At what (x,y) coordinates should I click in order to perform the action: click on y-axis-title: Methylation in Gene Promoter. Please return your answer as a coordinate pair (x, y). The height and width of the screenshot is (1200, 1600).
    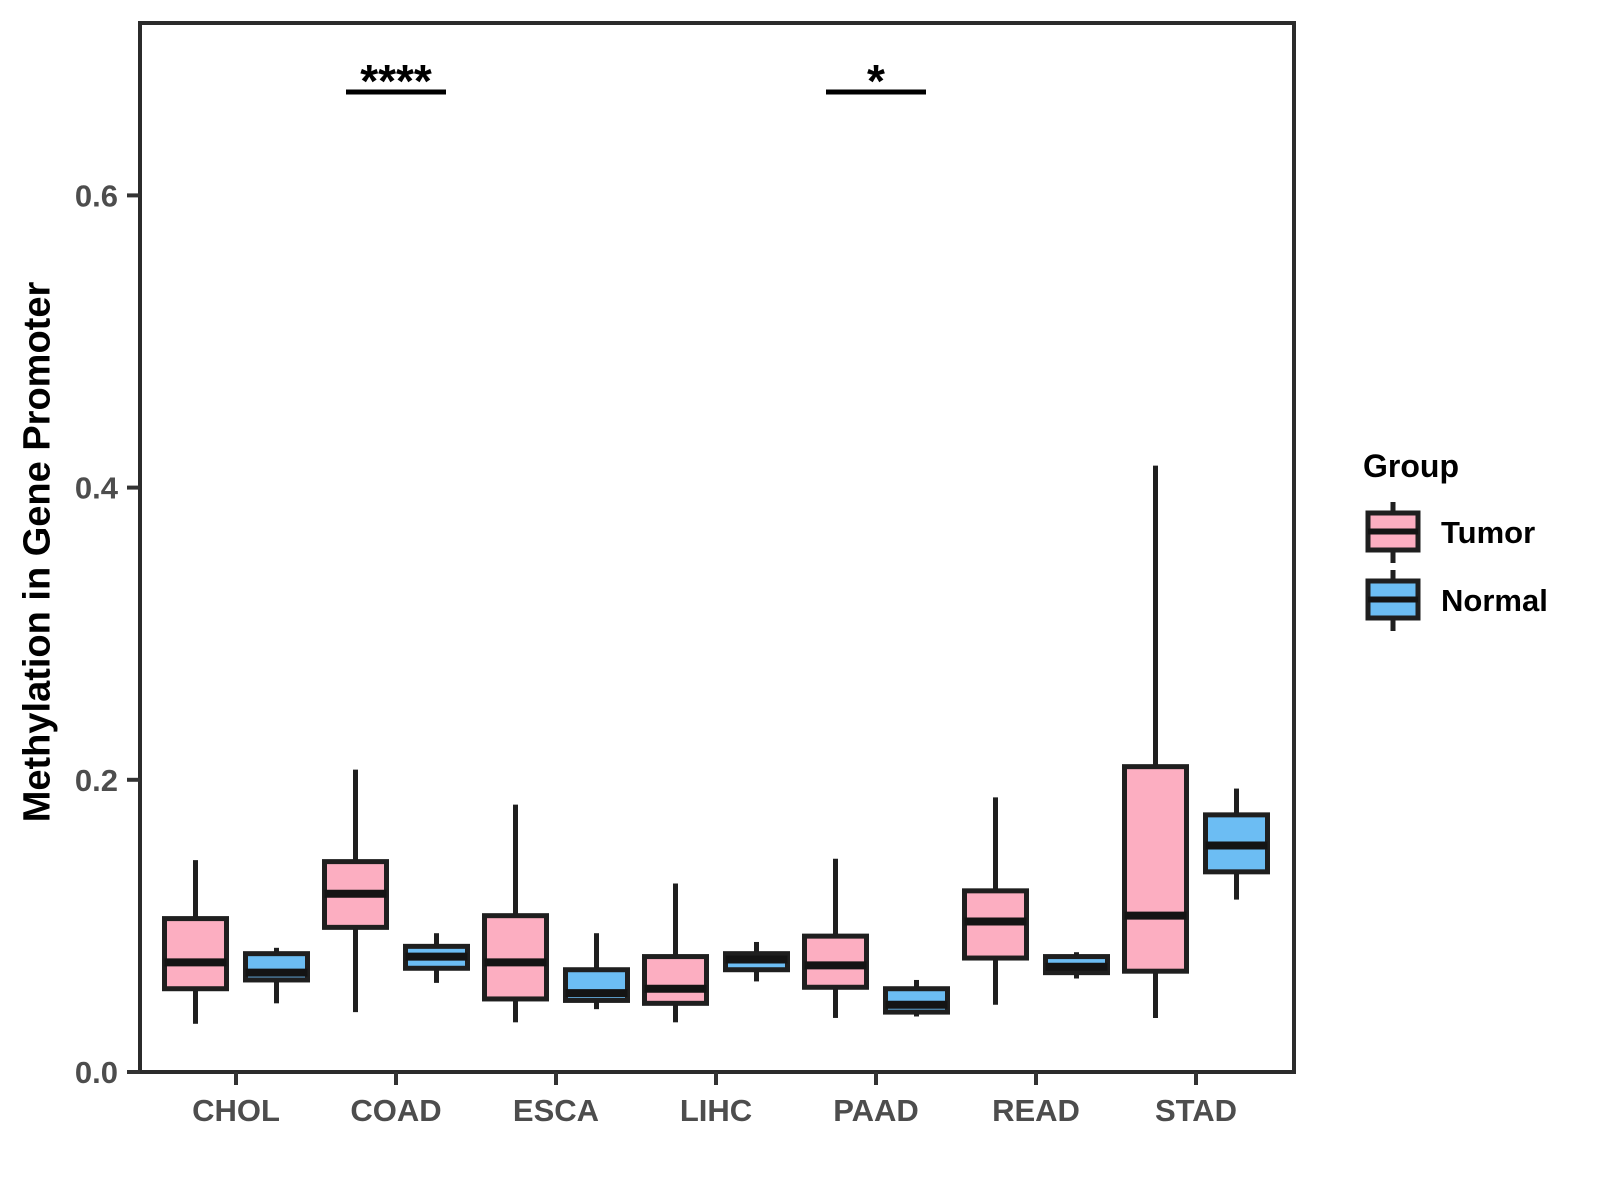
    Looking at the image, I should click on (37, 552).